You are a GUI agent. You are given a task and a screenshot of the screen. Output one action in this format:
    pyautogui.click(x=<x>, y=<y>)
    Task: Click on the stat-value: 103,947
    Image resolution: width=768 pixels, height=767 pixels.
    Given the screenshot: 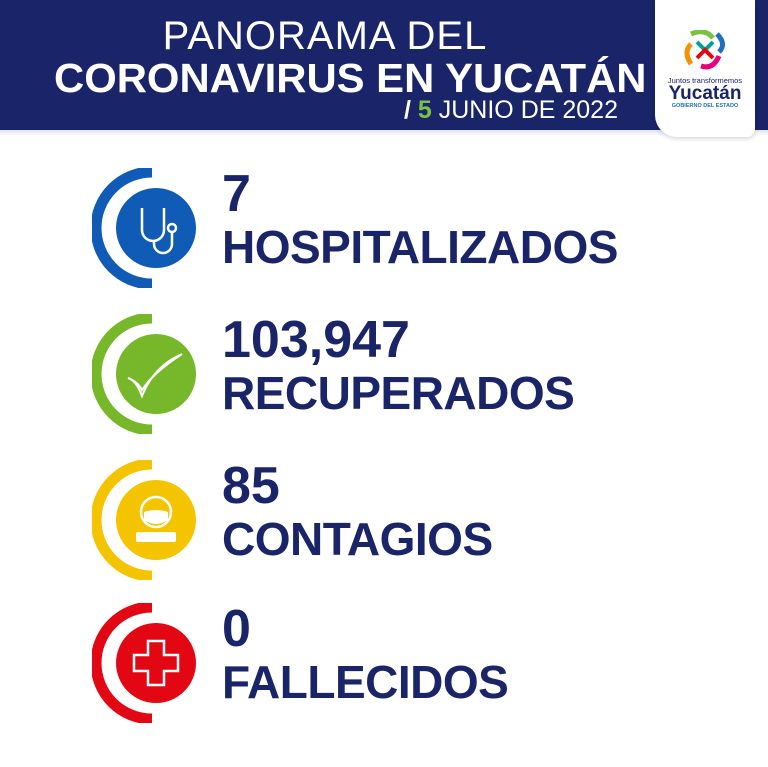 What is the action you would take?
    pyautogui.click(x=316, y=340)
    